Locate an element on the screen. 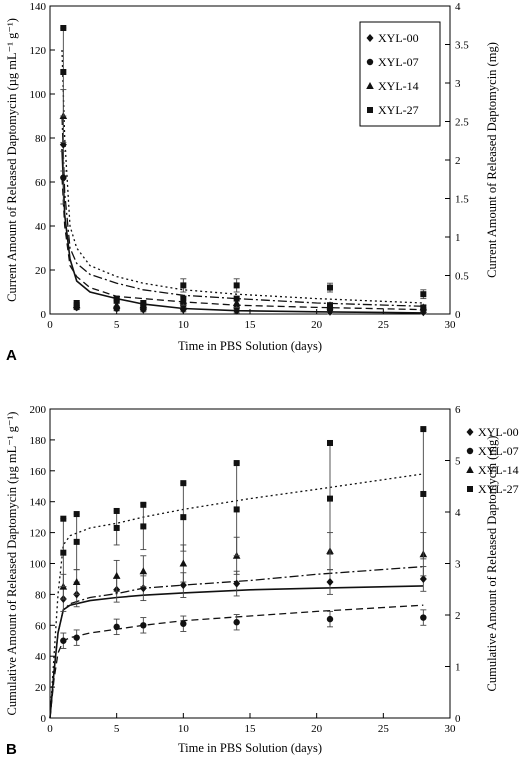 Image resolution: width=520 pixels, height=761 pixels. y2-tick-label: 2 is located at coordinates (458, 161).